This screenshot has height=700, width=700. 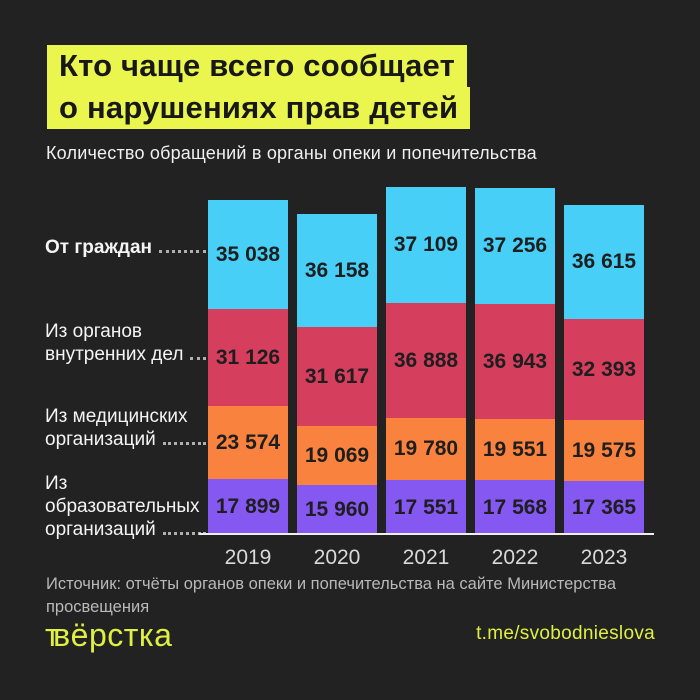 I want to click on verstka-logo: твёрстка, so click(x=108, y=635).